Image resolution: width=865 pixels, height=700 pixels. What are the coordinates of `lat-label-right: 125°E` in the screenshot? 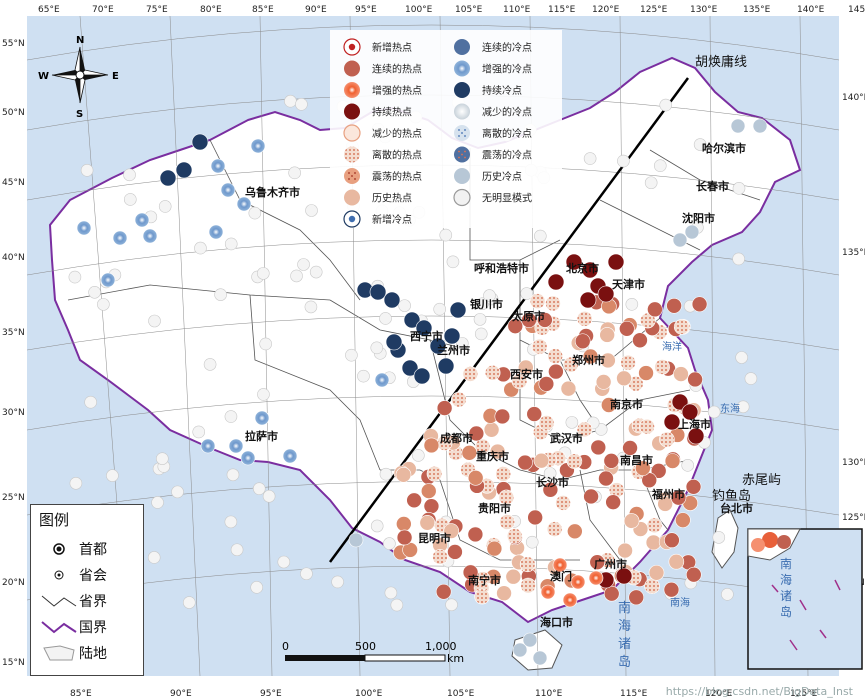 It's located at (853, 518).